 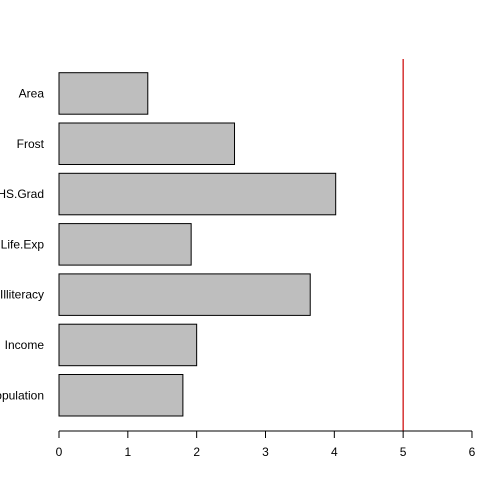 What do you see at coordinates (125, 244) in the screenshot?
I see `bar-life-exp` at bounding box center [125, 244].